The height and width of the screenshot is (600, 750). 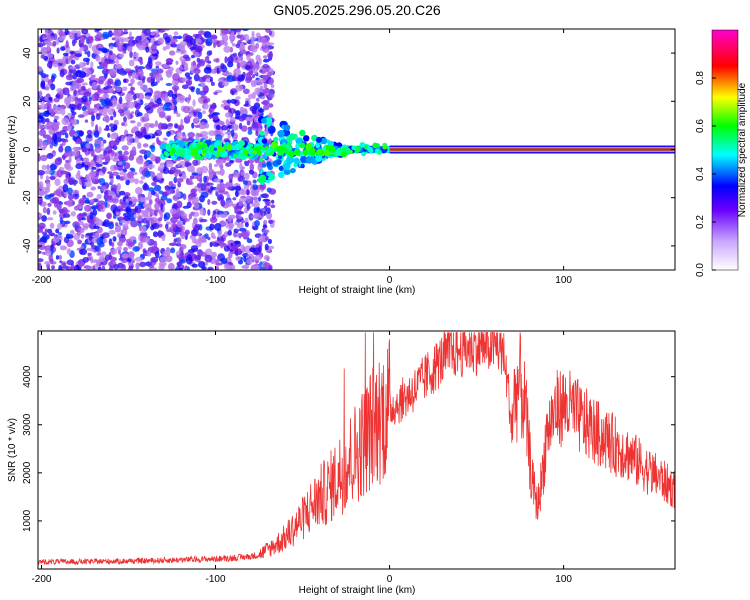 What do you see at coordinates (390, 579) in the screenshot?
I see `x-tick-label: 0` at bounding box center [390, 579].